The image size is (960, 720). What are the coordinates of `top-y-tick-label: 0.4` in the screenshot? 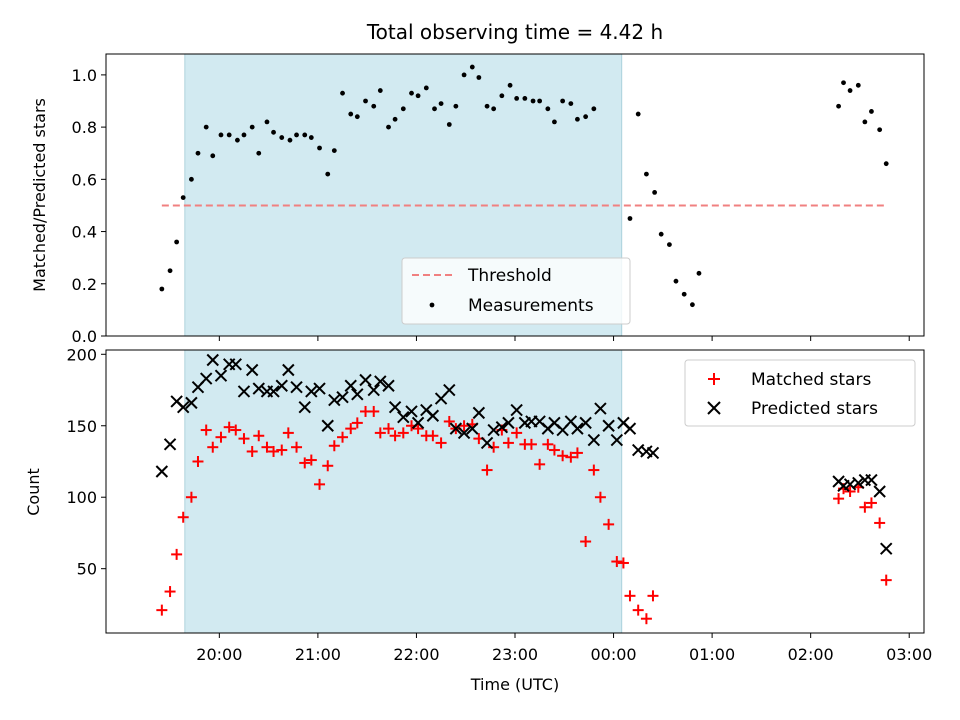 It's located at (84, 232).